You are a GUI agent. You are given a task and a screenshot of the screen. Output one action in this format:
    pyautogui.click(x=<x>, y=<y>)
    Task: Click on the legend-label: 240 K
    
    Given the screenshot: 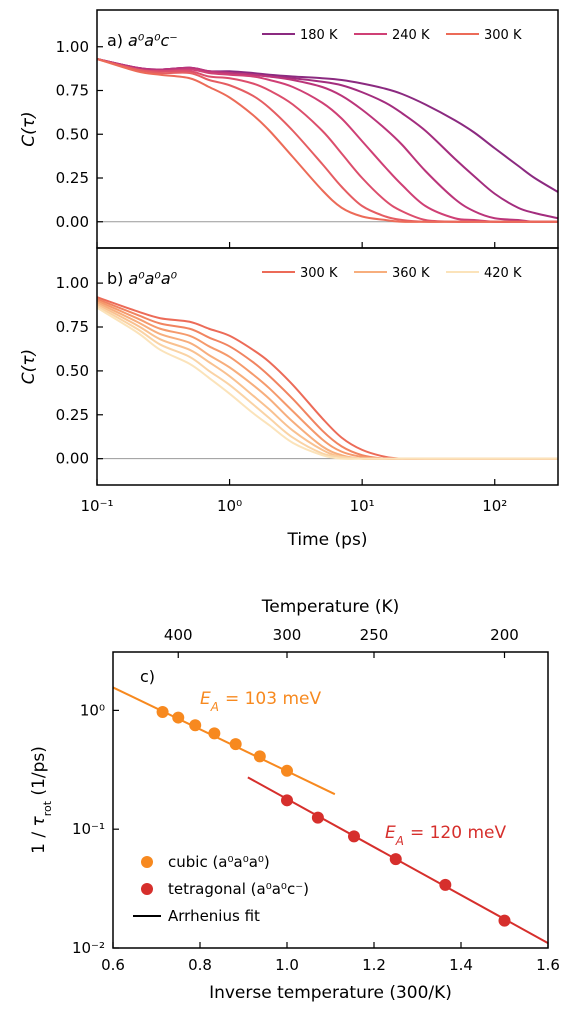 What is the action you would take?
    pyautogui.click(x=411, y=35)
    